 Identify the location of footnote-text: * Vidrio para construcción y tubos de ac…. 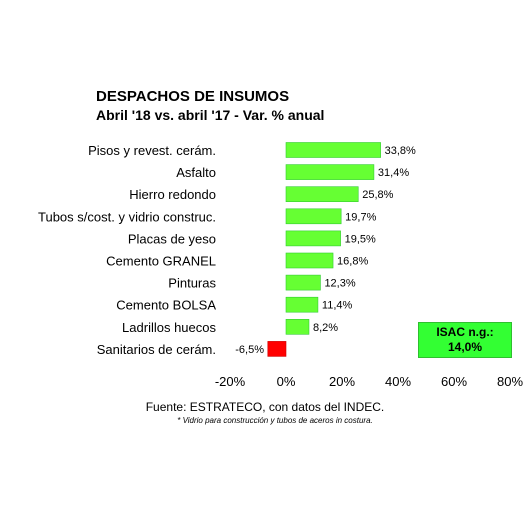
(275, 420).